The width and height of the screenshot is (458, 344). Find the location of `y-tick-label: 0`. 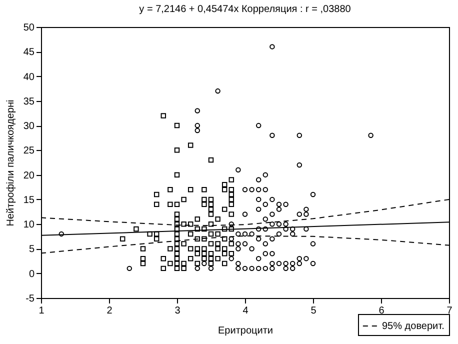

y-tick-label: 0 is located at coordinates (31, 274).